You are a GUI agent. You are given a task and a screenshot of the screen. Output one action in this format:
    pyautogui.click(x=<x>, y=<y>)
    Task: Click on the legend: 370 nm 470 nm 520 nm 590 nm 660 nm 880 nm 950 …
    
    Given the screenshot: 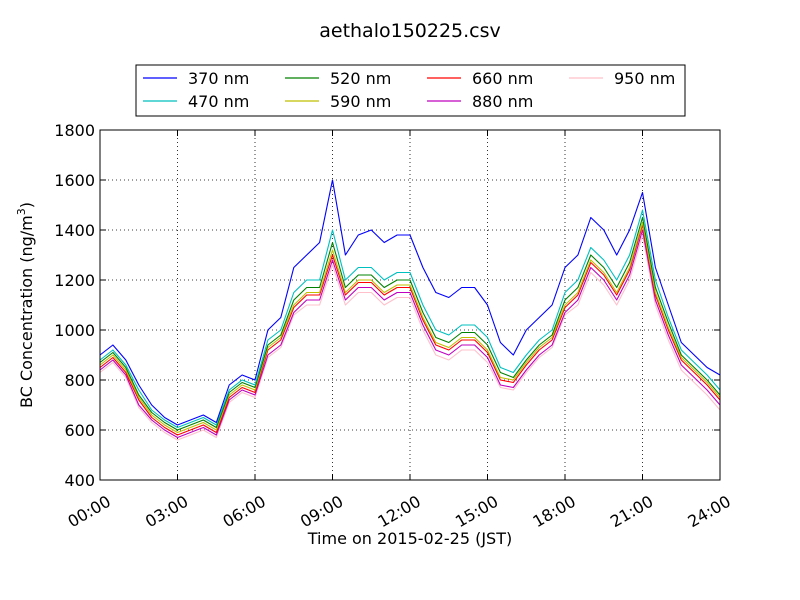 What is the action you would take?
    pyautogui.click(x=410, y=90)
    